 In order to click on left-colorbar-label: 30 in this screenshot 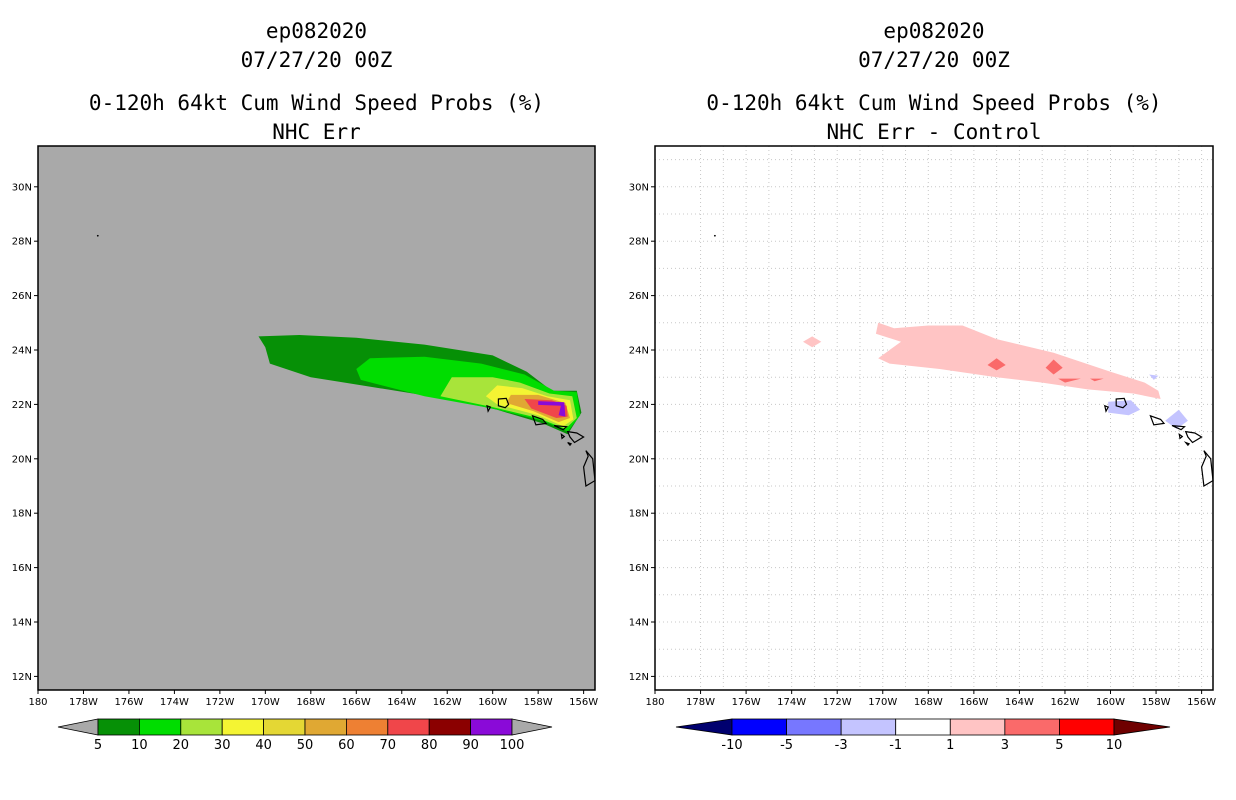, I will do `click(222, 745)`.